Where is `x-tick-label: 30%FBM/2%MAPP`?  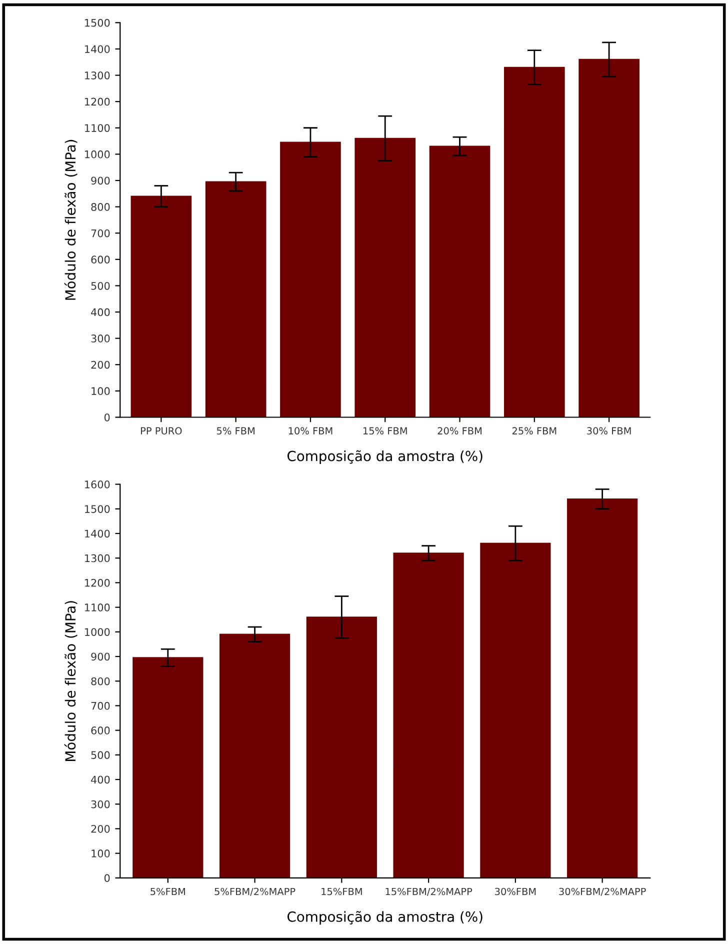 x-tick-label: 30%FBM/2%MAPP is located at coordinates (602, 892).